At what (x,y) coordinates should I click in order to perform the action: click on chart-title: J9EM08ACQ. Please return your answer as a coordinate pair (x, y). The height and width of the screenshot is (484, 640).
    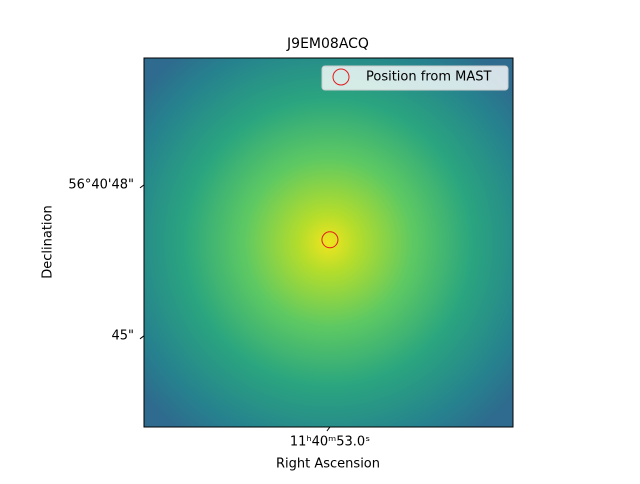
    Looking at the image, I should click on (327, 44).